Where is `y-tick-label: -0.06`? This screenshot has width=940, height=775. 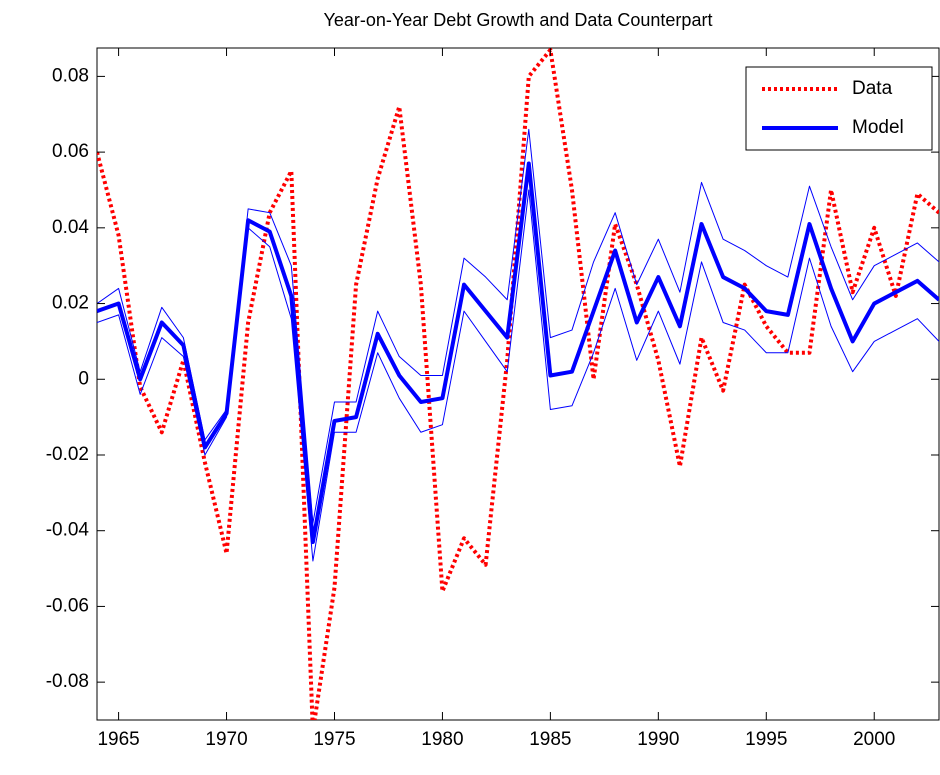
y-tick-label: -0.06 is located at coordinates (67, 605).